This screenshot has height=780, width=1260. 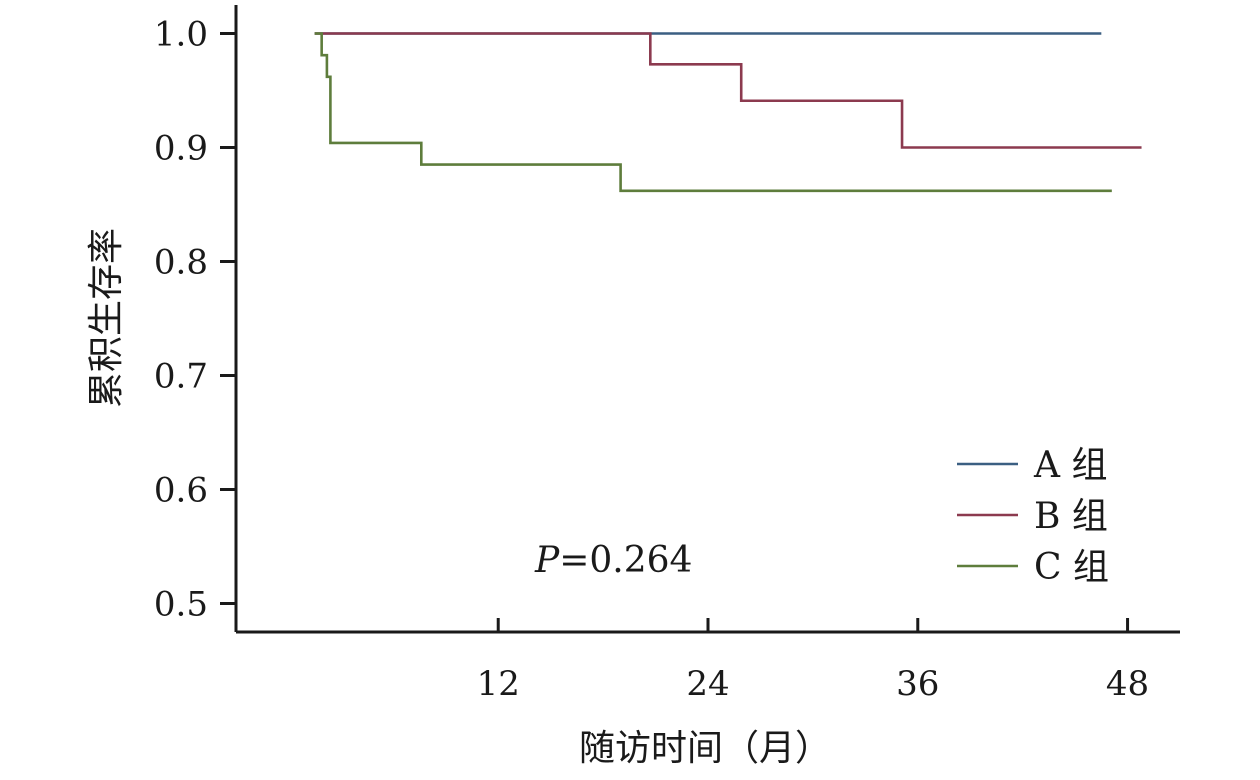 What do you see at coordinates (106, 318) in the screenshot?
I see `y-axis-title: 累积生存率` at bounding box center [106, 318].